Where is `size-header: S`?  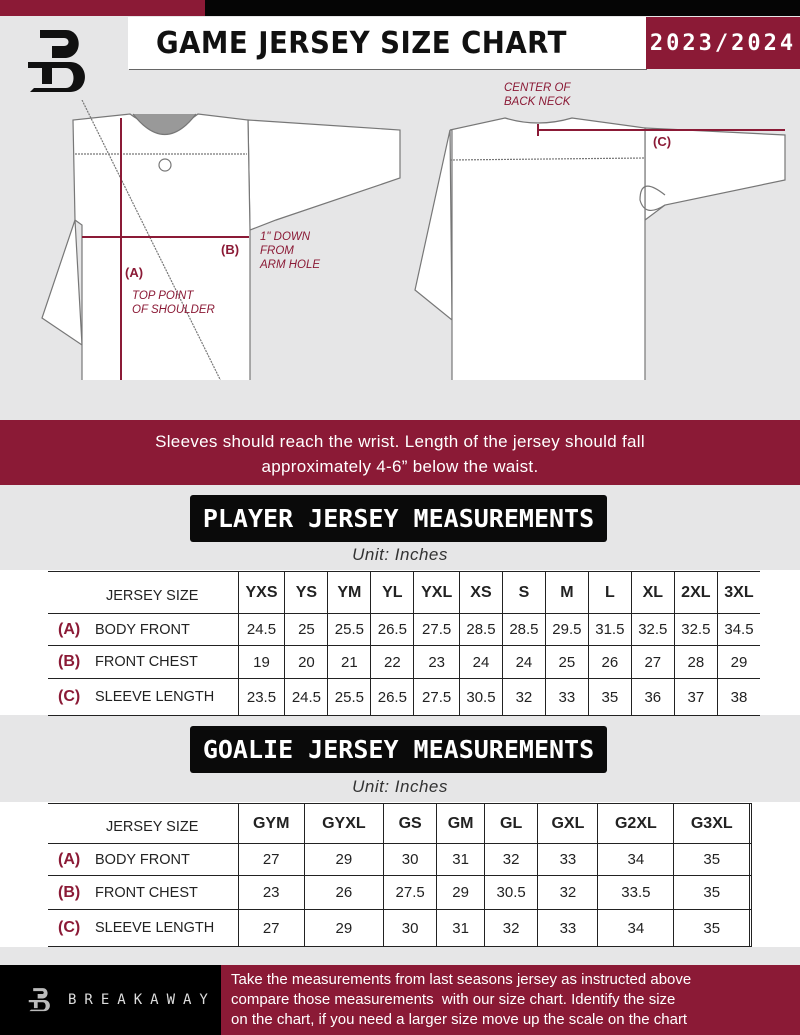 size-header: S is located at coordinates (523, 592).